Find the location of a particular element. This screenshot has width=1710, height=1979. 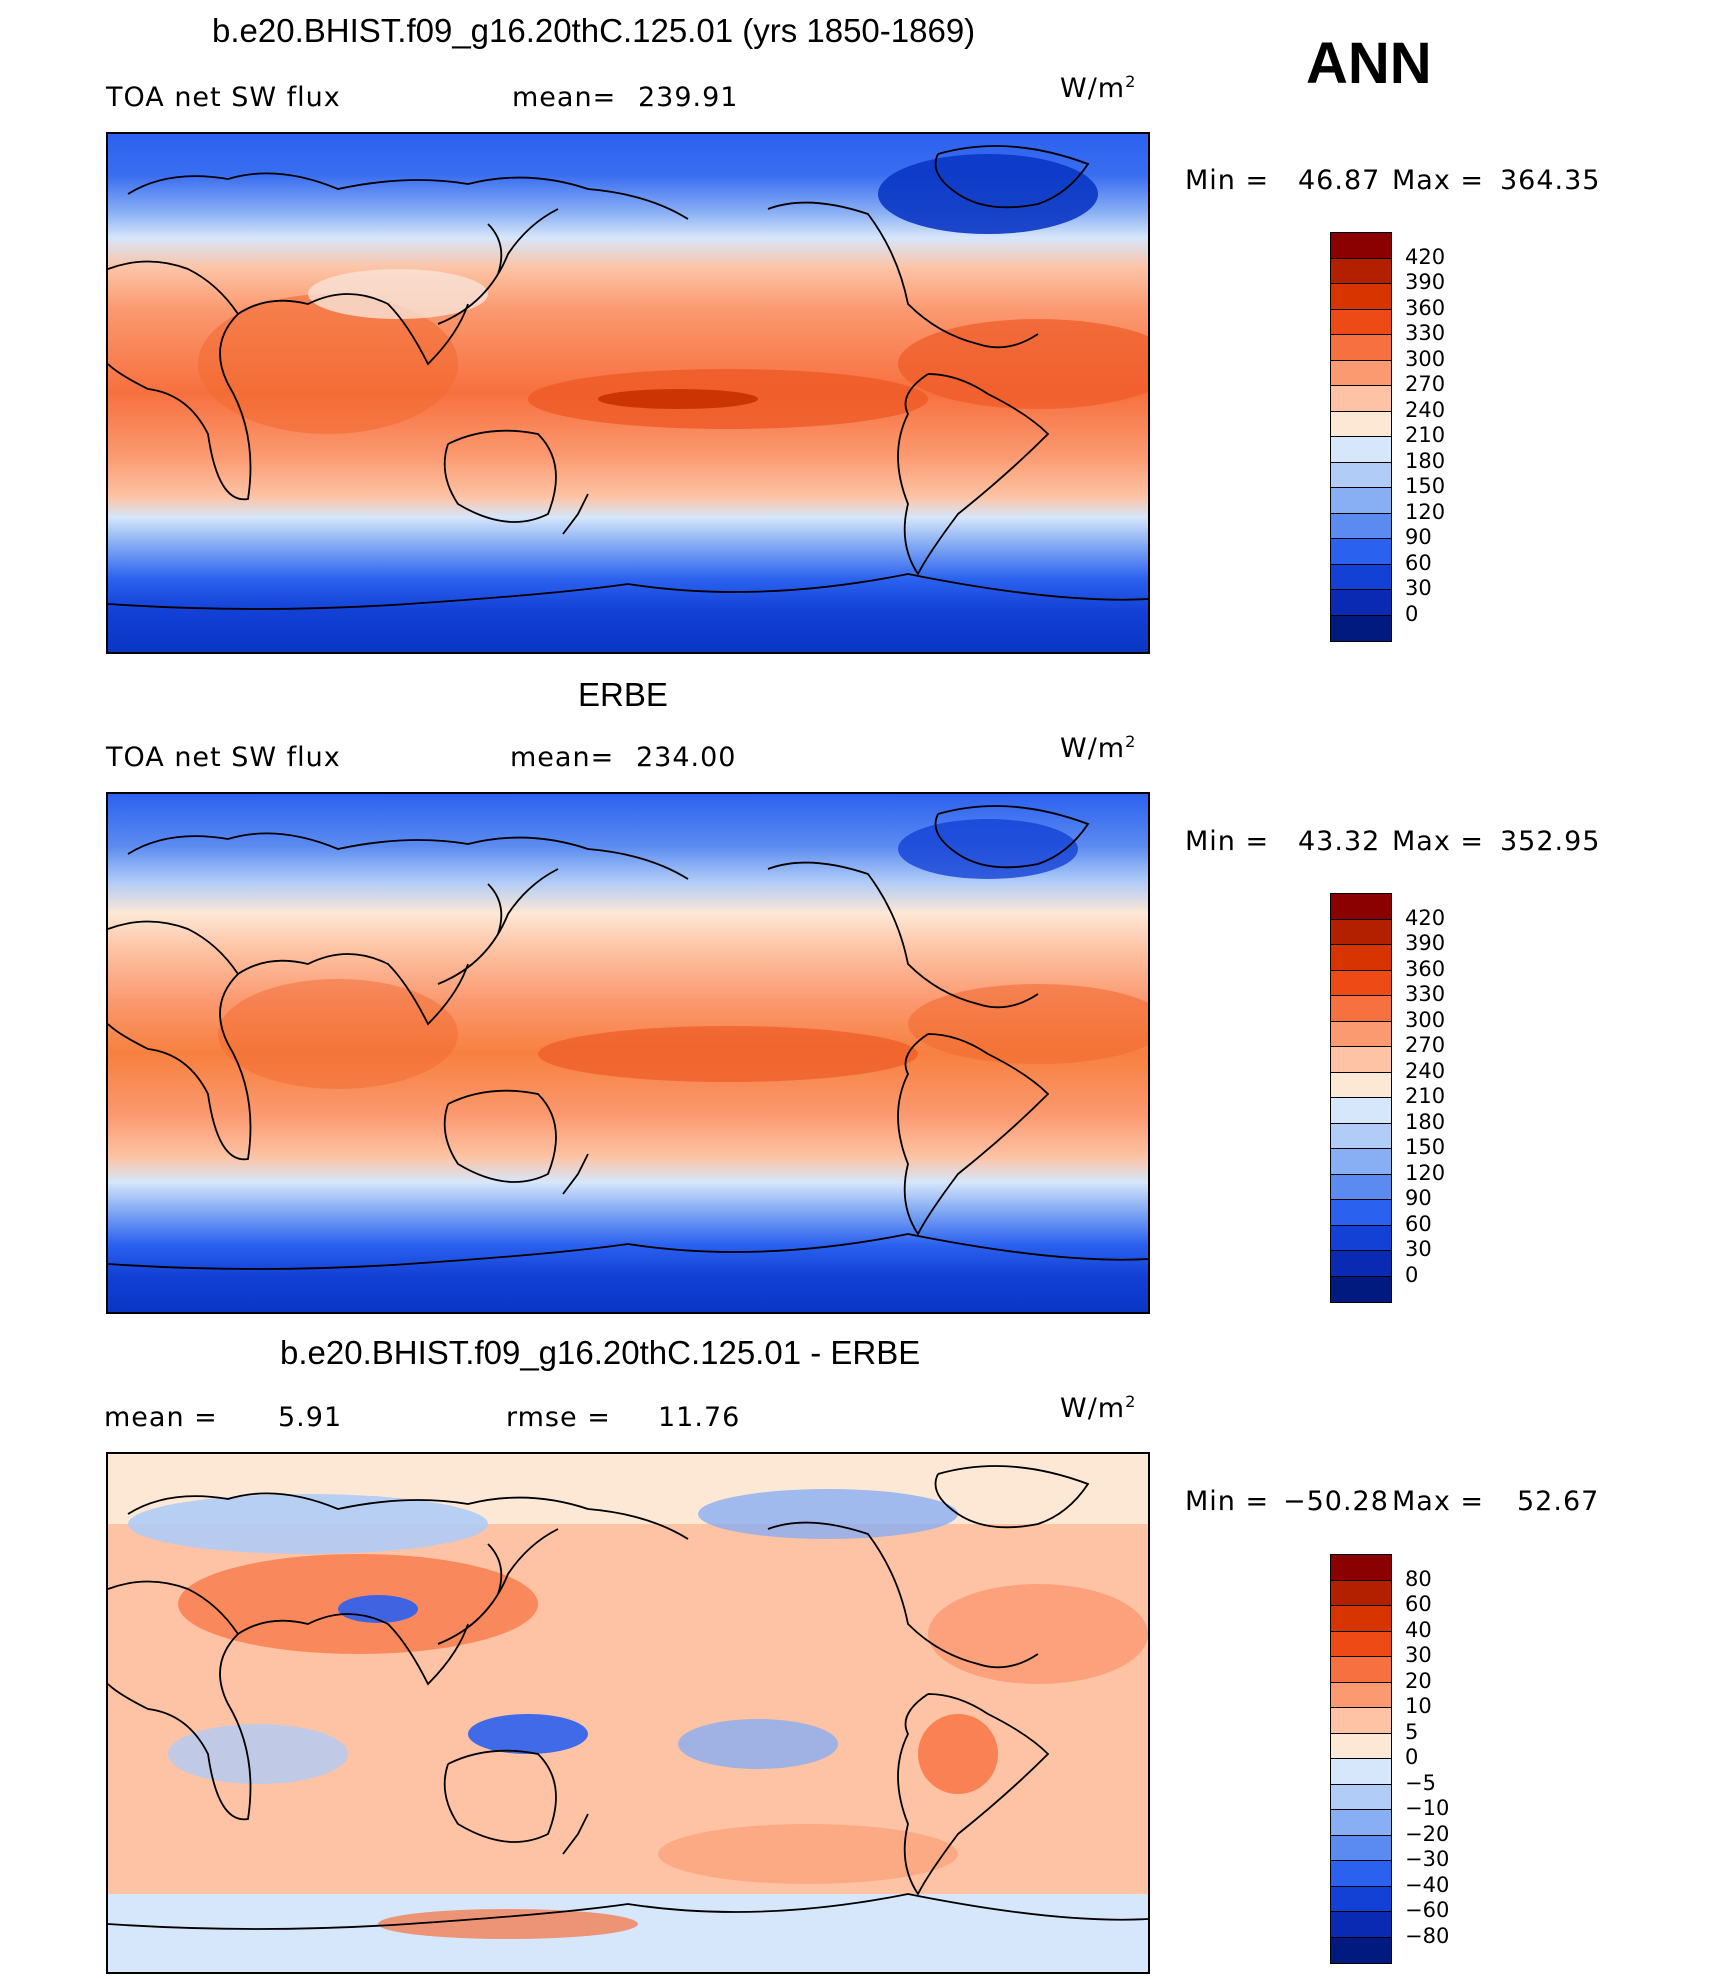

panel-1-colorbar is located at coordinates (1361, 437).